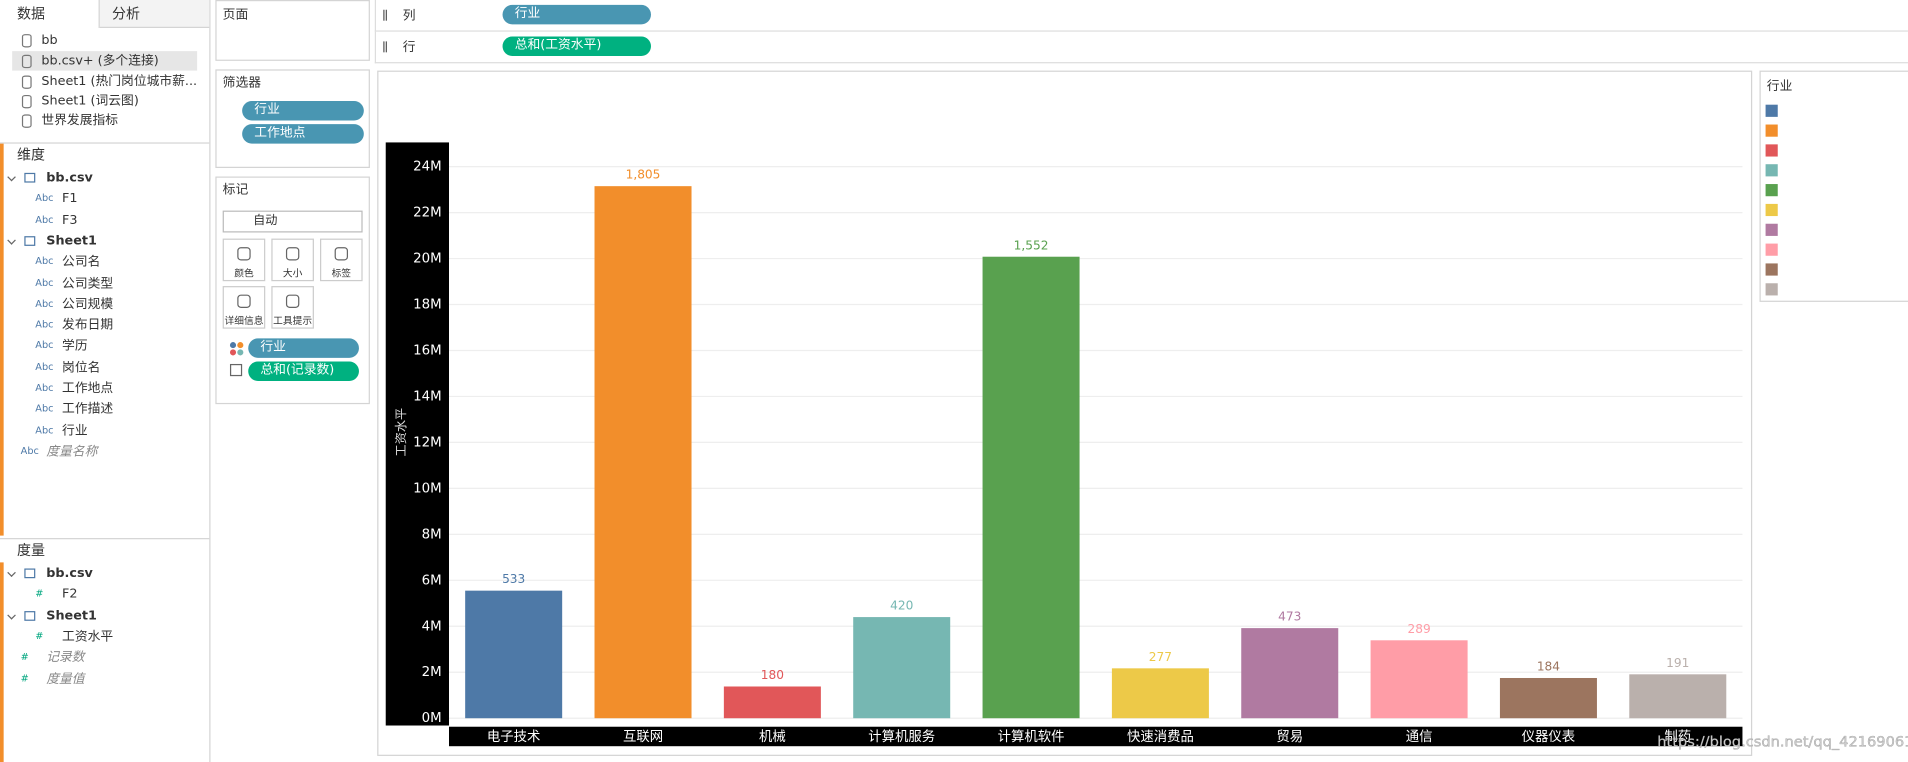 The width and height of the screenshot is (1908, 762). What do you see at coordinates (1677, 737) in the screenshot?
I see `x-tick-label: 制药` at bounding box center [1677, 737].